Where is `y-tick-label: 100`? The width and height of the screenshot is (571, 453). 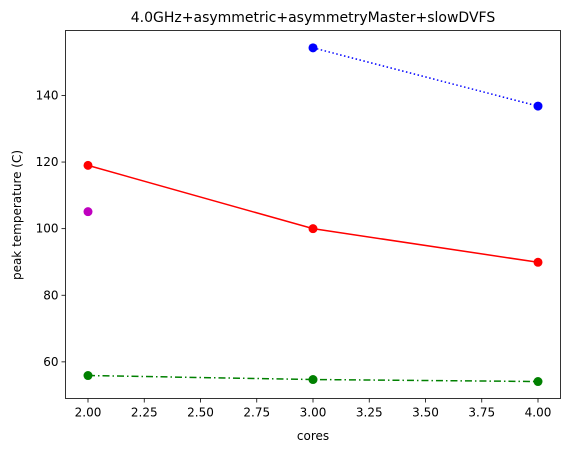 y-tick-label: 100 is located at coordinates (47, 229).